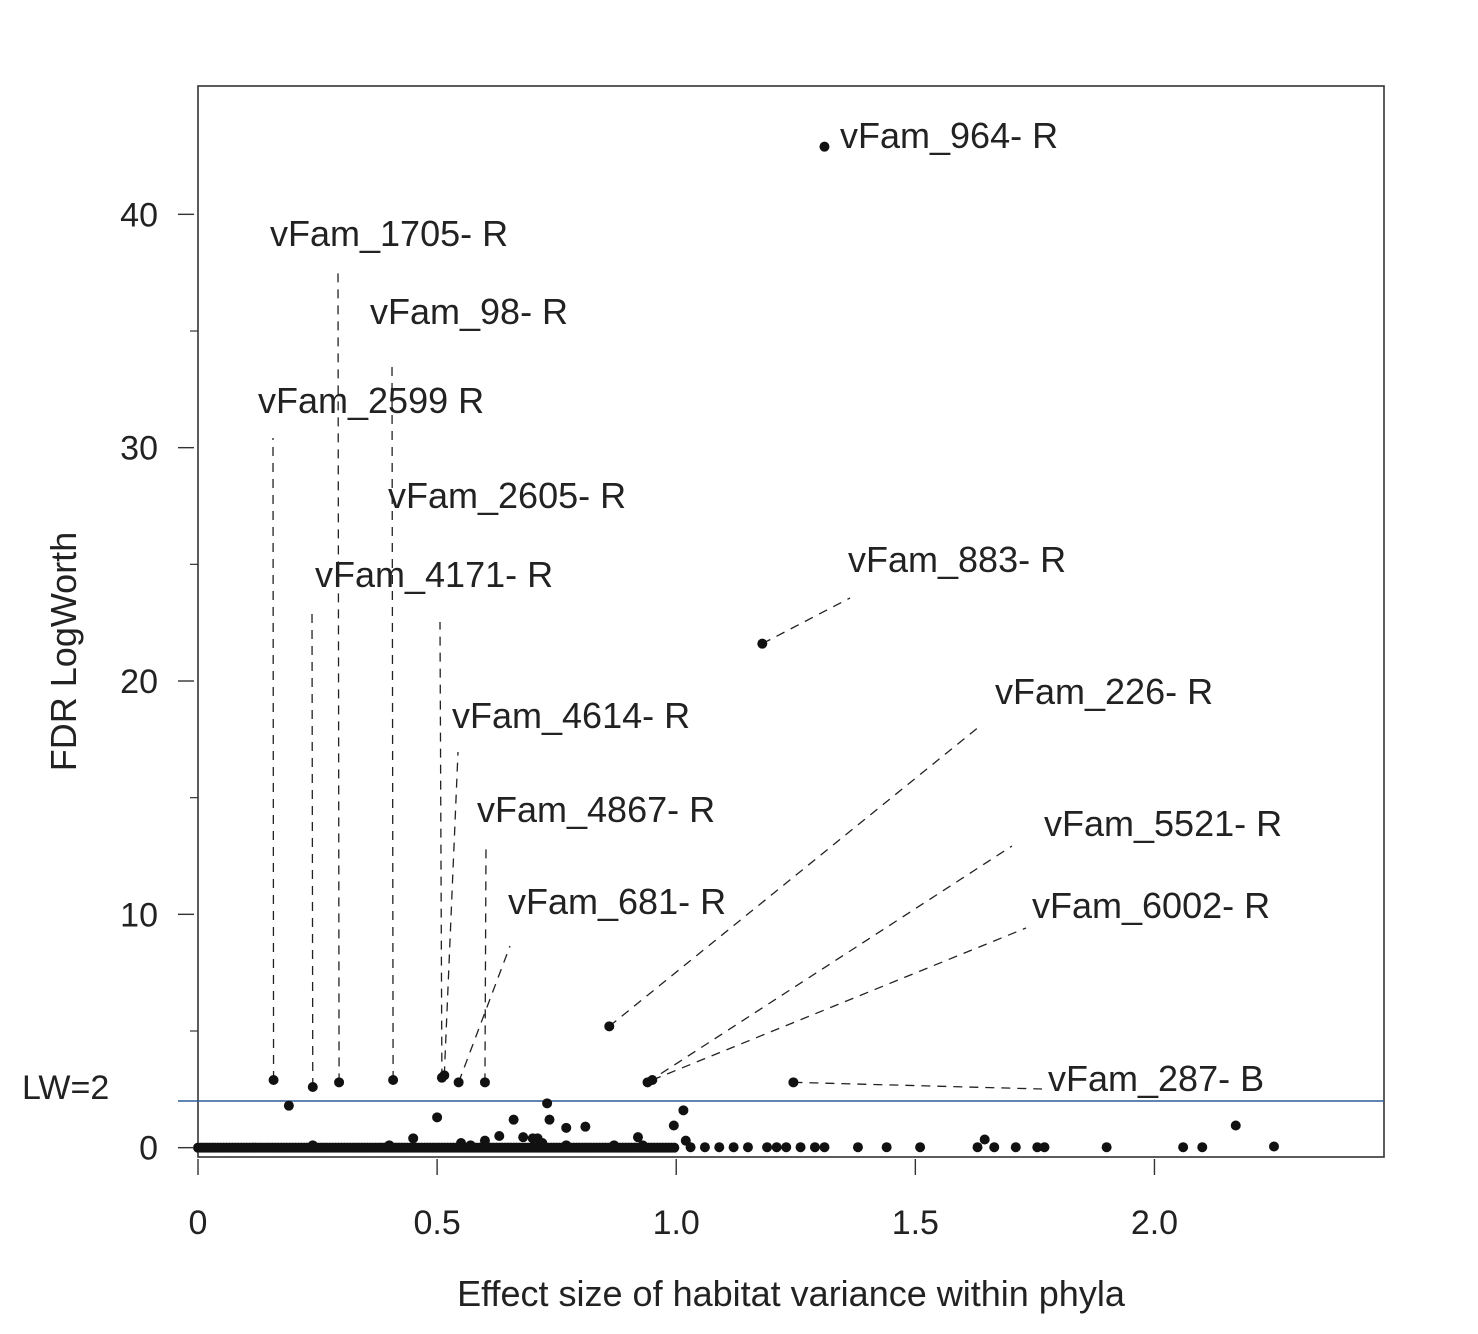 This screenshot has width=1478, height=1334. Describe the element at coordinates (596, 809) in the screenshot. I see `point-label: vFam_4867- R` at that location.